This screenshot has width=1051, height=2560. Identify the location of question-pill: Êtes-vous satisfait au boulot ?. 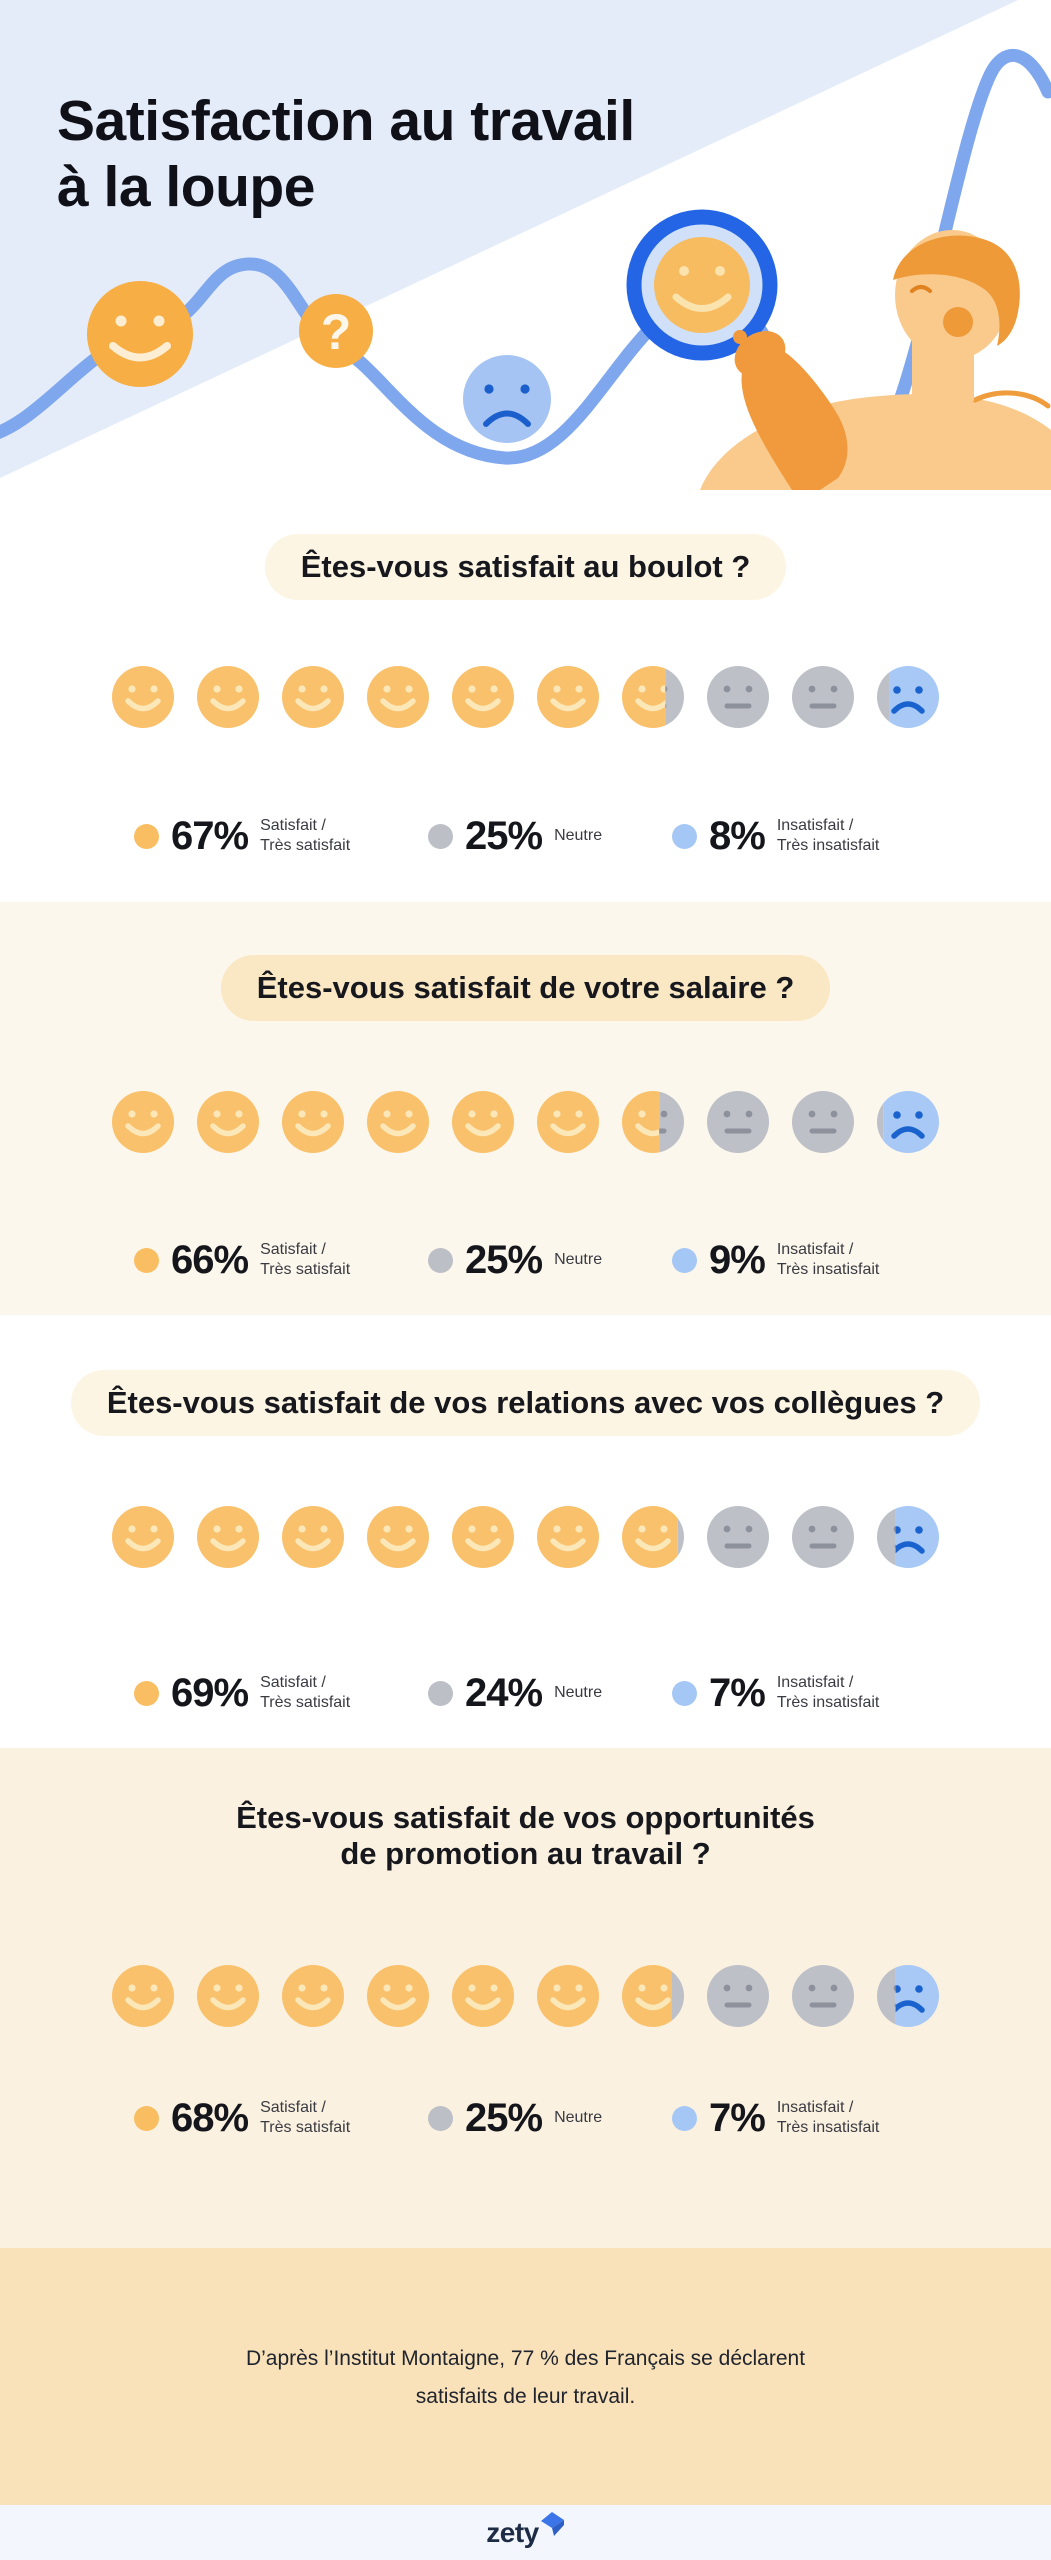
(525, 567).